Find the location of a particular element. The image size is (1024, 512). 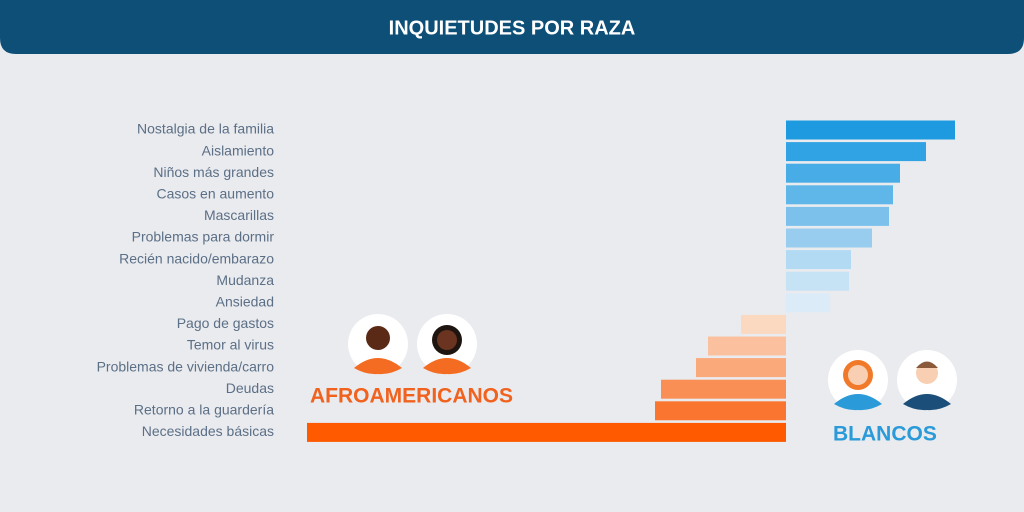

chart-title: INQUIETUDES POR RAZA is located at coordinates (512, 28).